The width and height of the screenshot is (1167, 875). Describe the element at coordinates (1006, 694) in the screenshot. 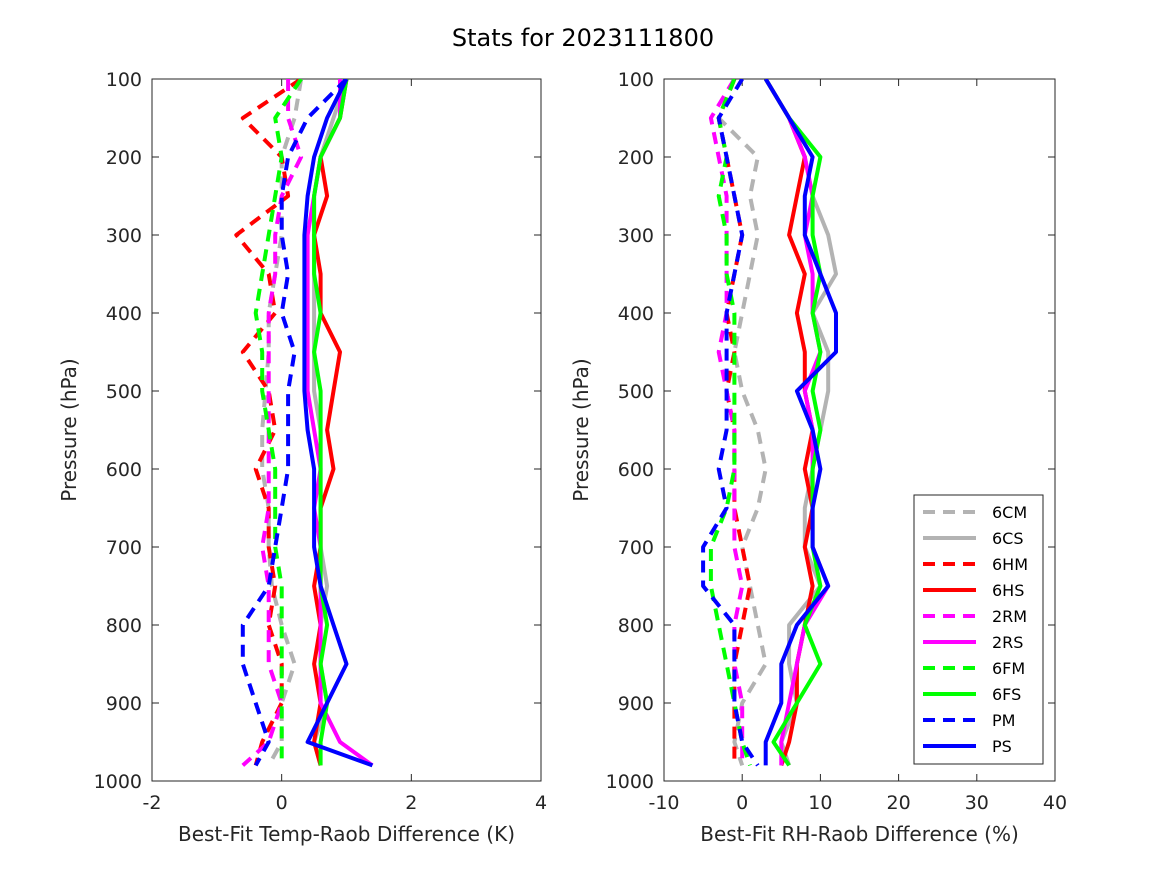

I see `legend-label-6fs: 6FS` at that location.